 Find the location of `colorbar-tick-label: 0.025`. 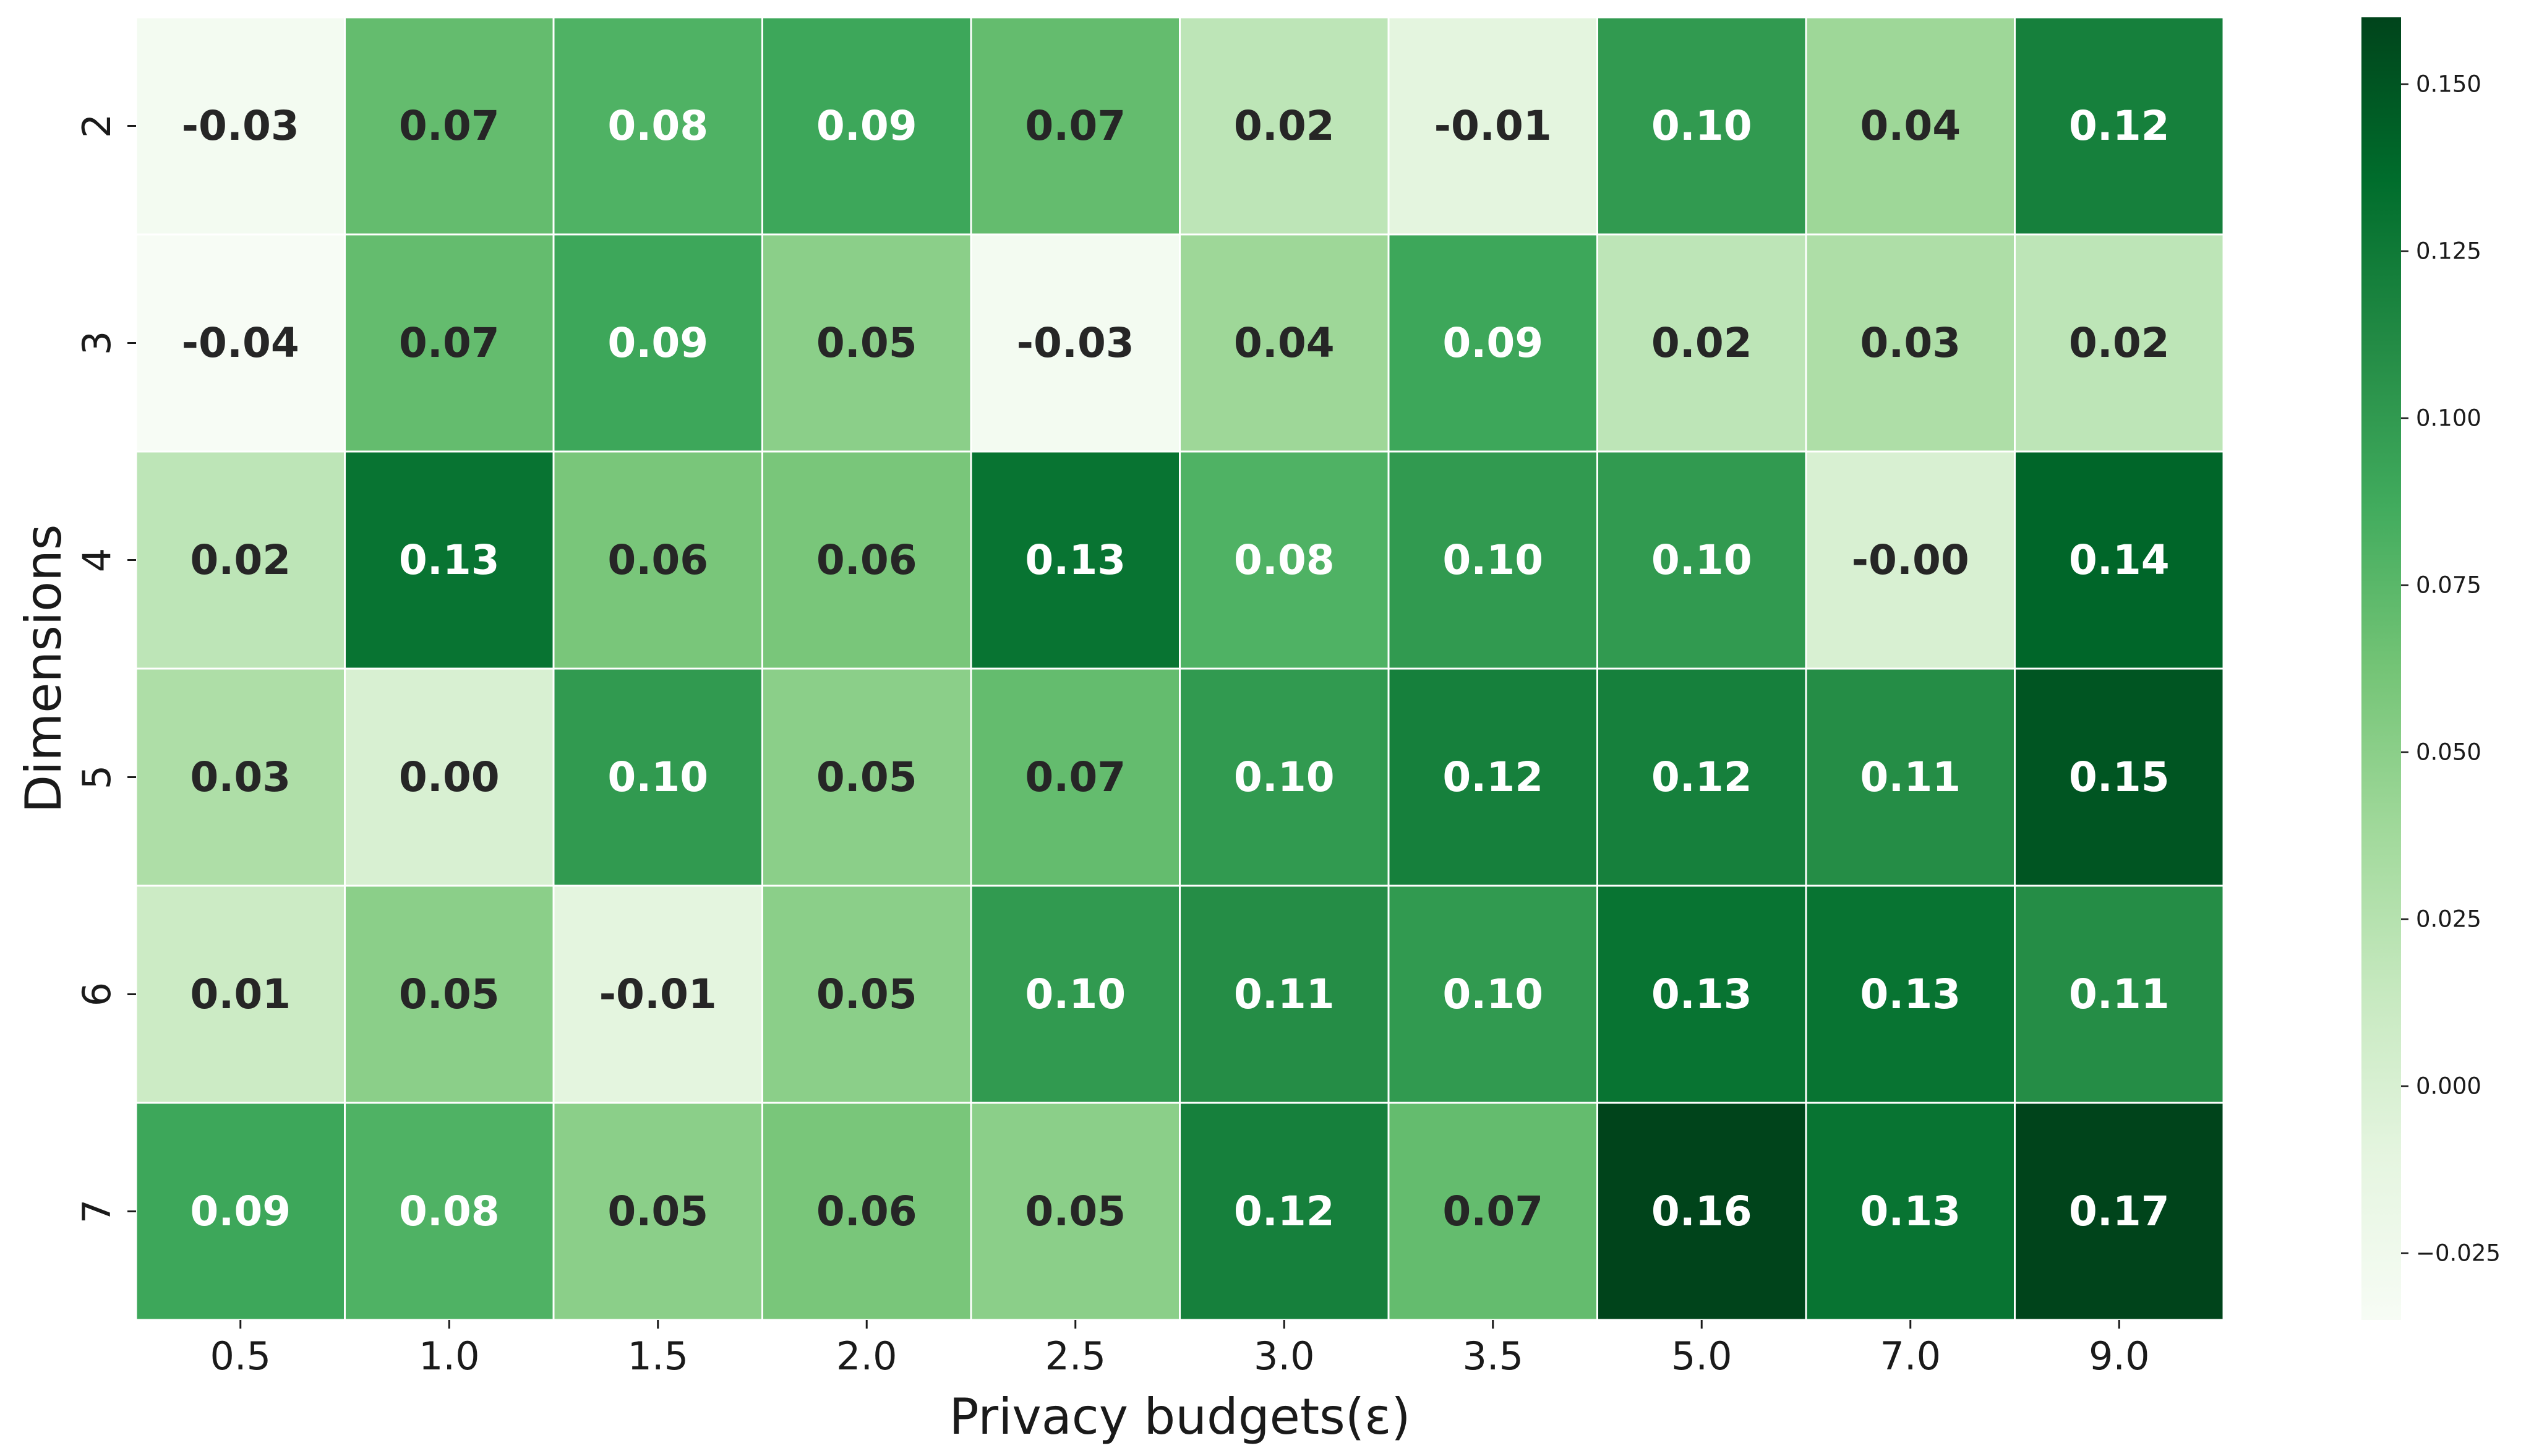

colorbar-tick-label: 0.025 is located at coordinates (2449, 919).